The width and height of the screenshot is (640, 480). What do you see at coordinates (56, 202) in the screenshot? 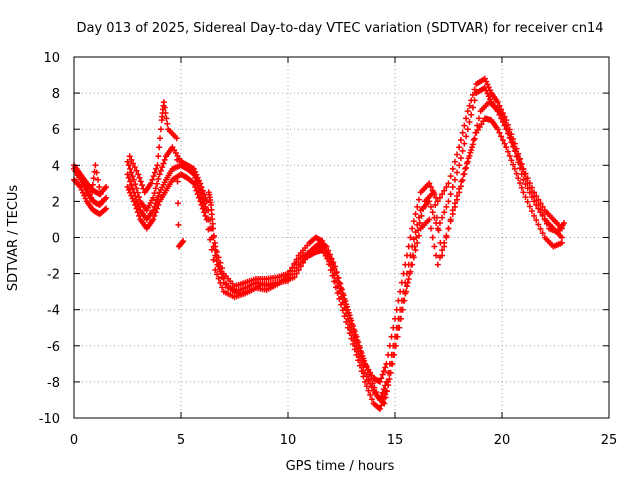
I see `y-tick-label: 2` at bounding box center [56, 202].